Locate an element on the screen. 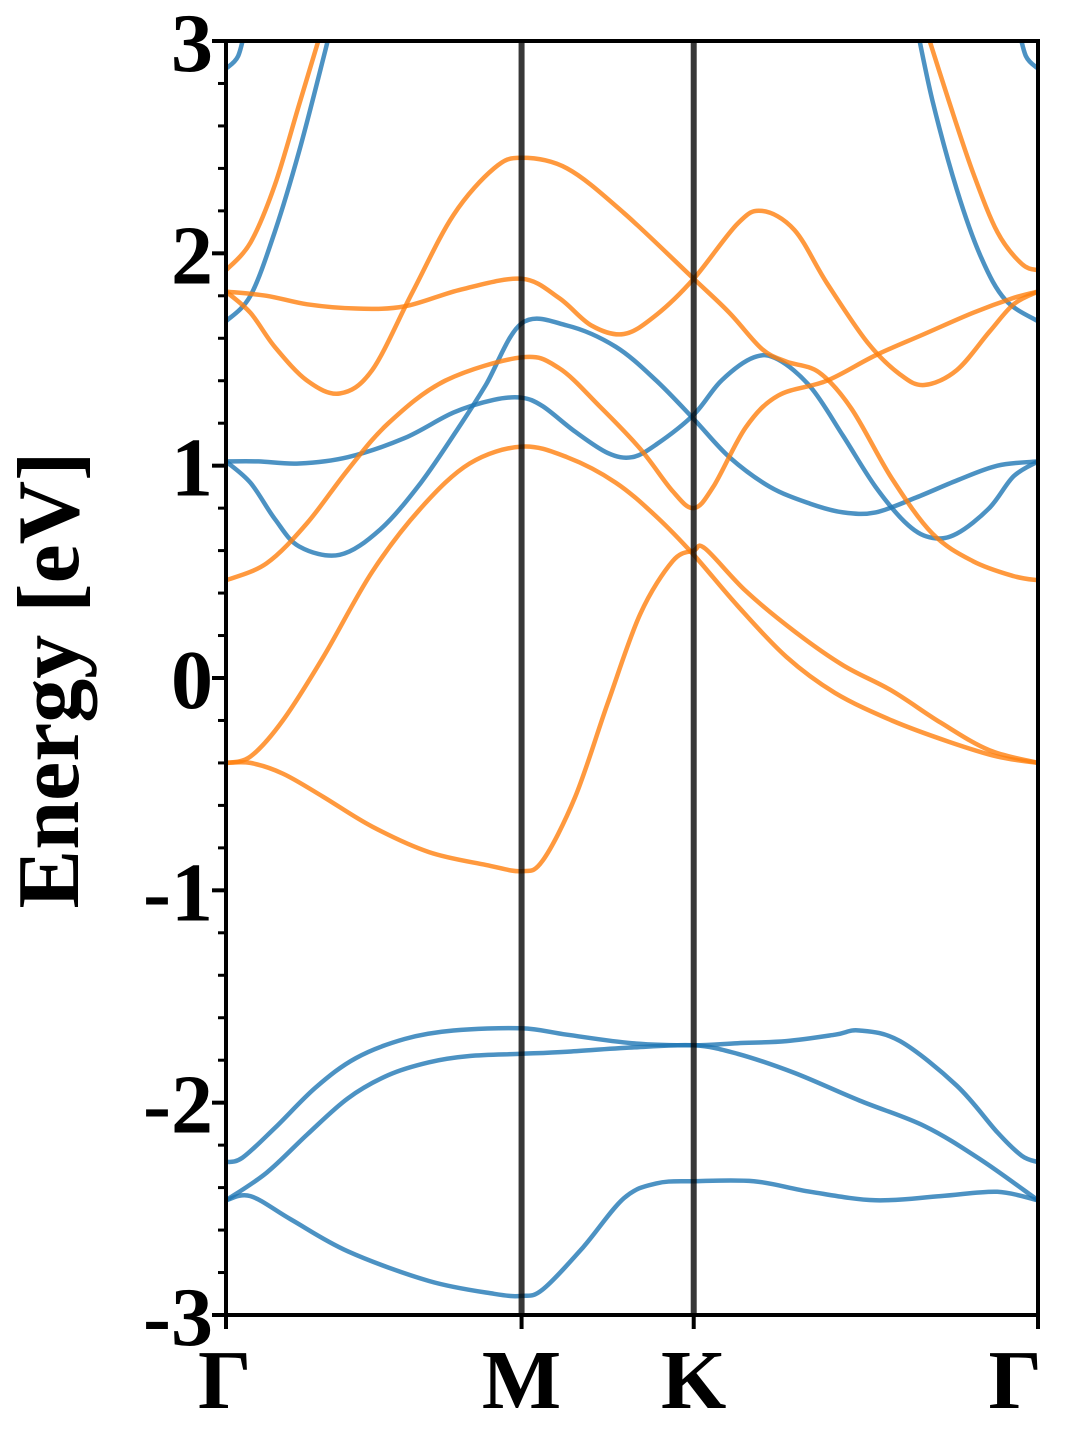 Image resolution: width=1080 pixels, height=1440 pixels. x-tick-label: K is located at coordinates (693, 1380).